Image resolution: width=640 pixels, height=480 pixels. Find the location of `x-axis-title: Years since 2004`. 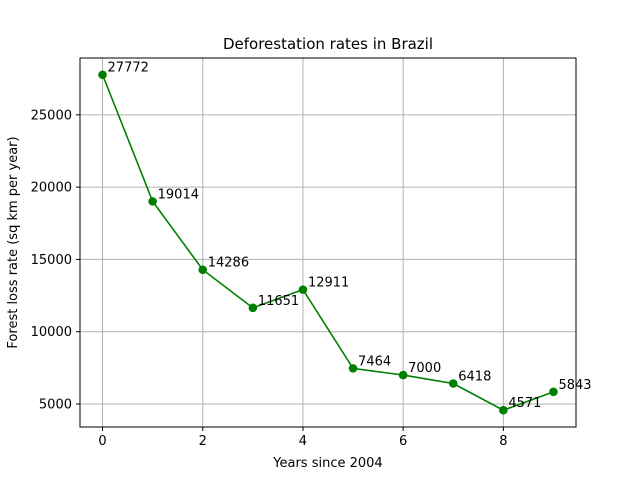

x-axis-title: Years since 2004 is located at coordinates (327, 463).